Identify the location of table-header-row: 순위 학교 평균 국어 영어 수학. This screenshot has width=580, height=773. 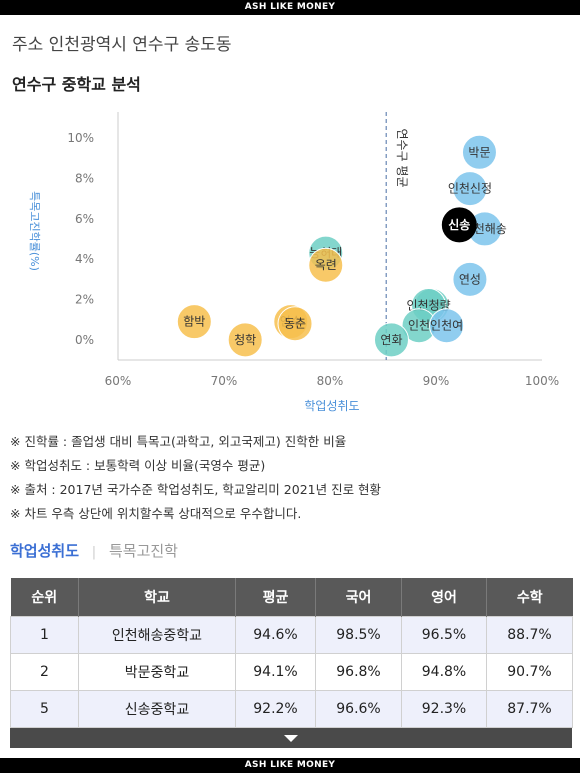
(291, 597).